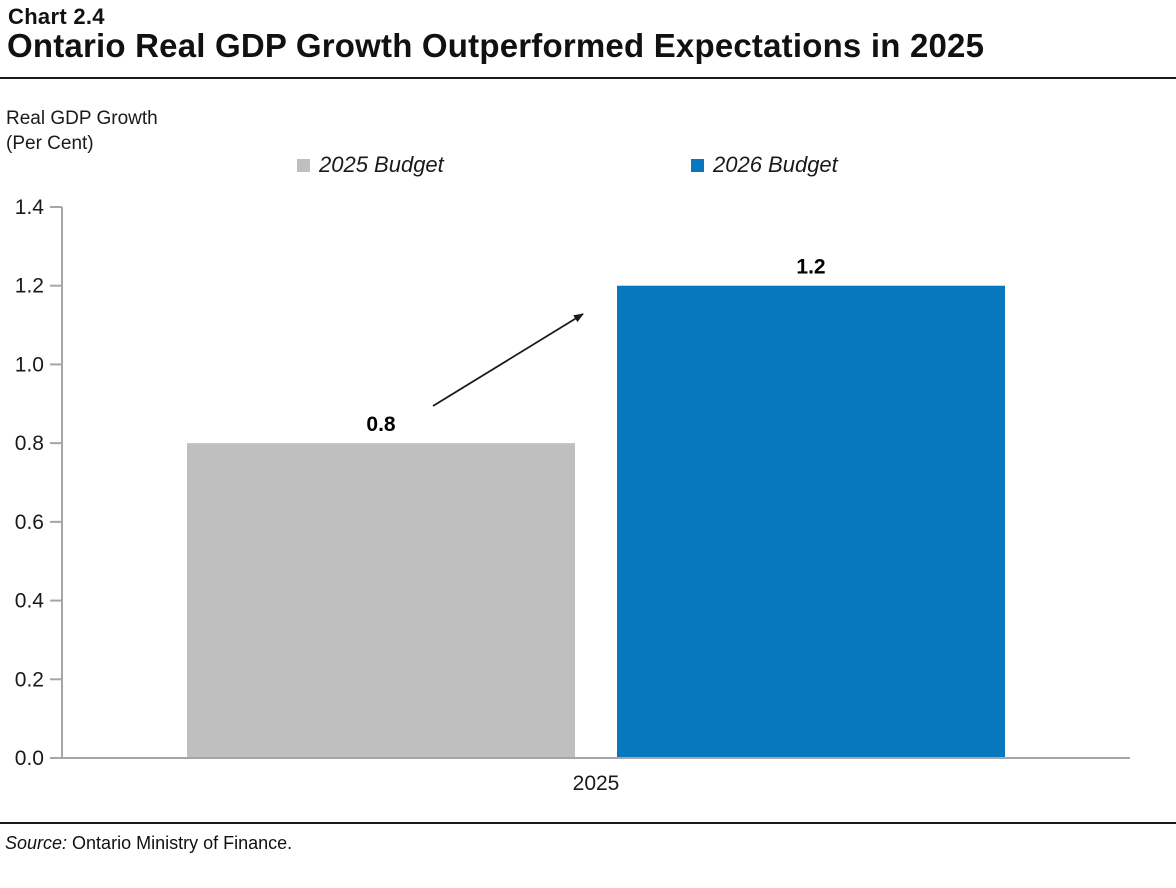 Image resolution: width=1176 pixels, height=888 pixels. What do you see at coordinates (182, 843) in the screenshot?
I see `source-text: Ontario Ministry of Finance.` at bounding box center [182, 843].